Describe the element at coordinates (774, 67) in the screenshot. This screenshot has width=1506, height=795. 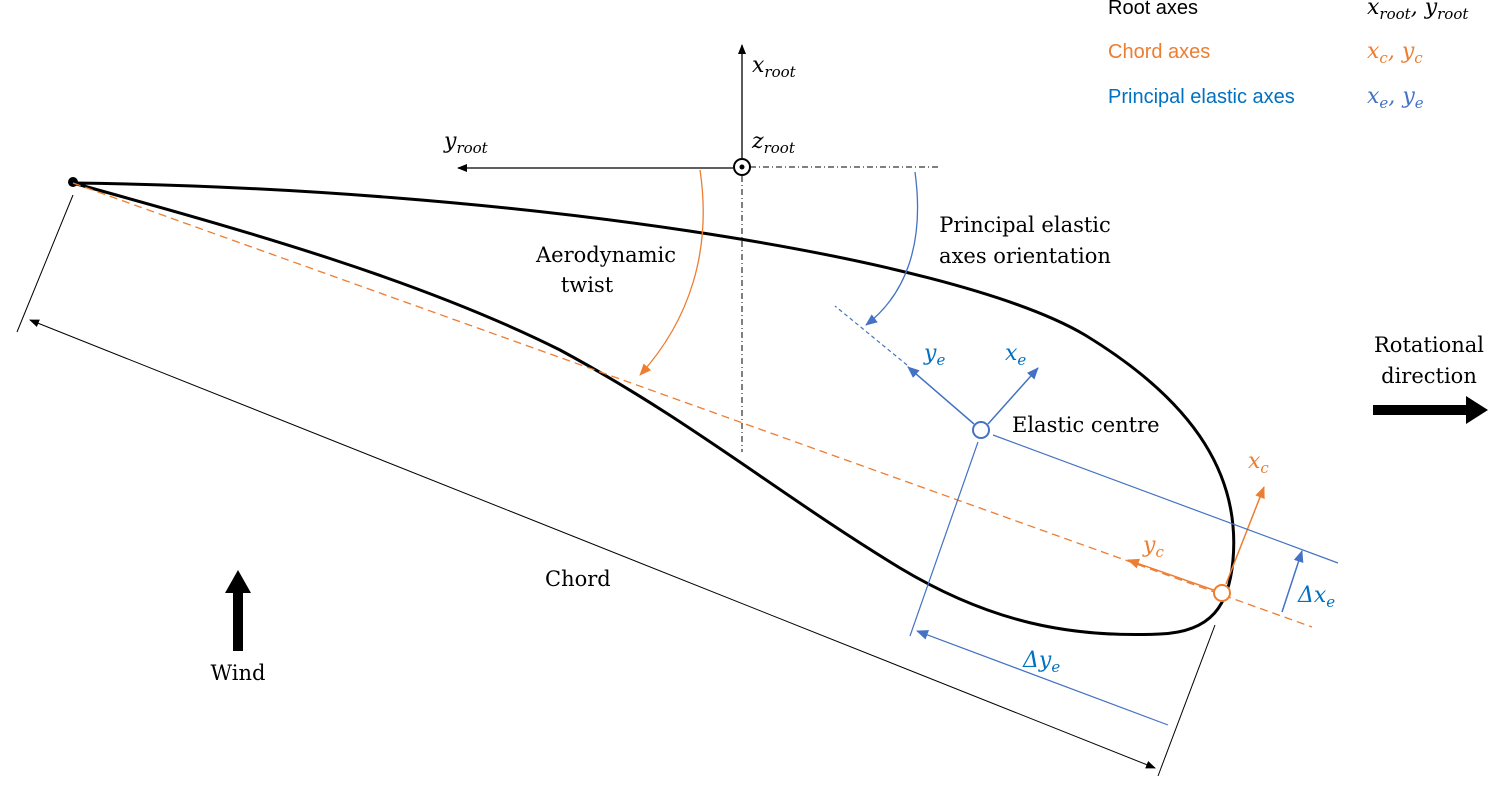
I see `x-root-label: xroot` at that location.